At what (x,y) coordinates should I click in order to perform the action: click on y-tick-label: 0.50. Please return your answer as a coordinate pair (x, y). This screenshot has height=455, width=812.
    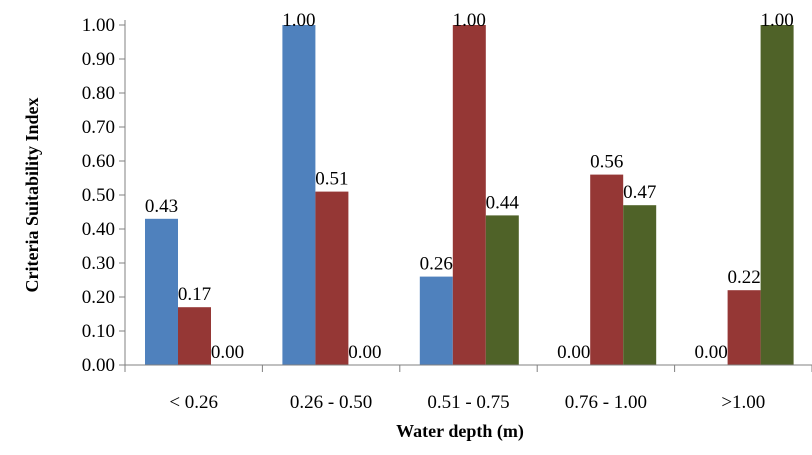
    Looking at the image, I should click on (98, 195).